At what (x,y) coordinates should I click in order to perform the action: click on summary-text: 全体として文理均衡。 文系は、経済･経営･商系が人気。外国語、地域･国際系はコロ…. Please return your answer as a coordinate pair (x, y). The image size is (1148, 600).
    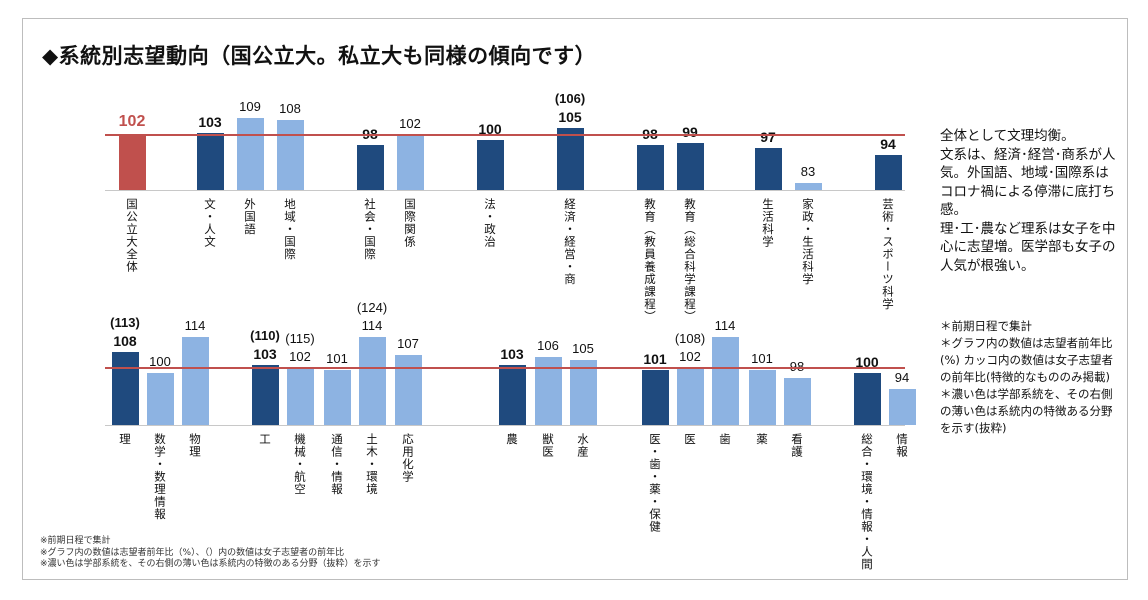
    Looking at the image, I should click on (1030, 201).